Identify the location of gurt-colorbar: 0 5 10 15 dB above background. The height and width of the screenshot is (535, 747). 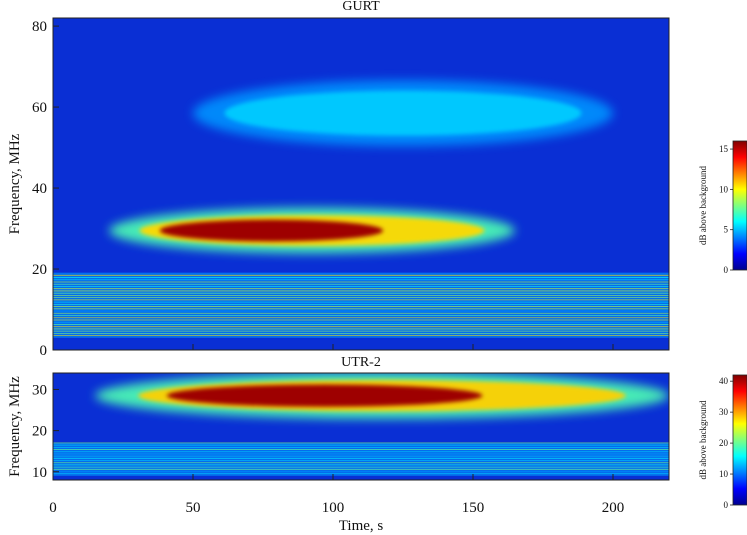
(722, 207).